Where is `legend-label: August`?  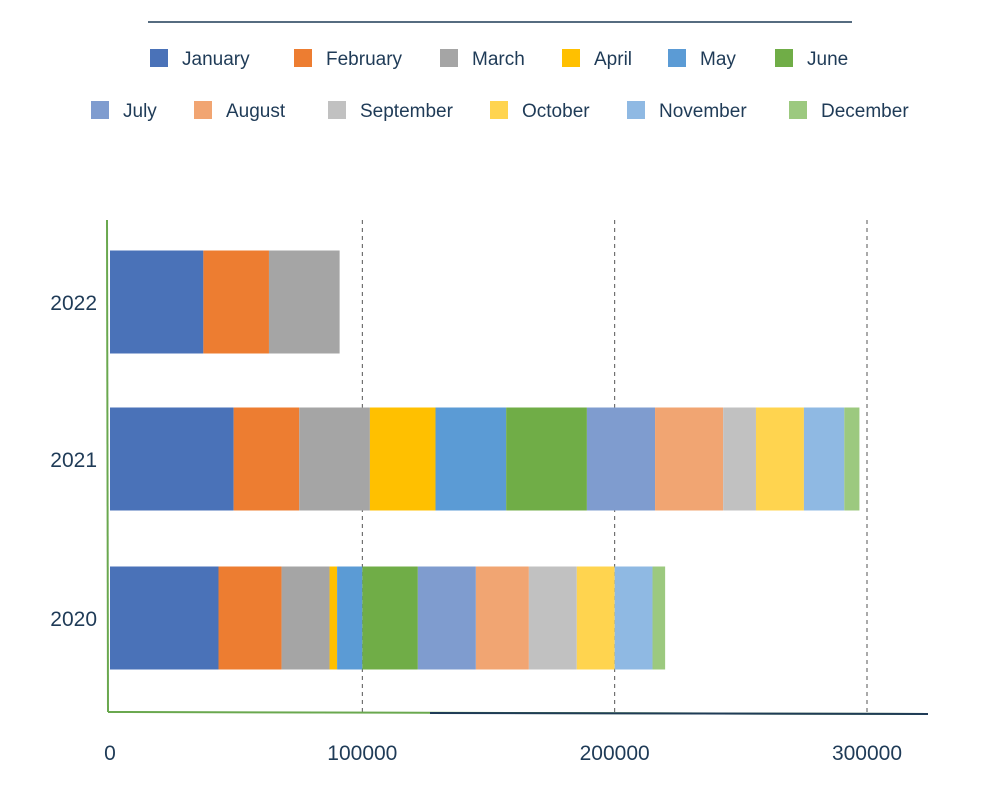
legend-label: August is located at coordinates (256, 111).